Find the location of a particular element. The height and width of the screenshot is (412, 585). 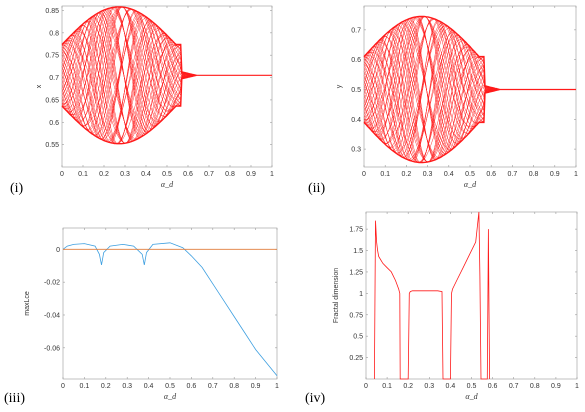

y-axis-label: Fractal dimension is located at coordinates (336, 295).